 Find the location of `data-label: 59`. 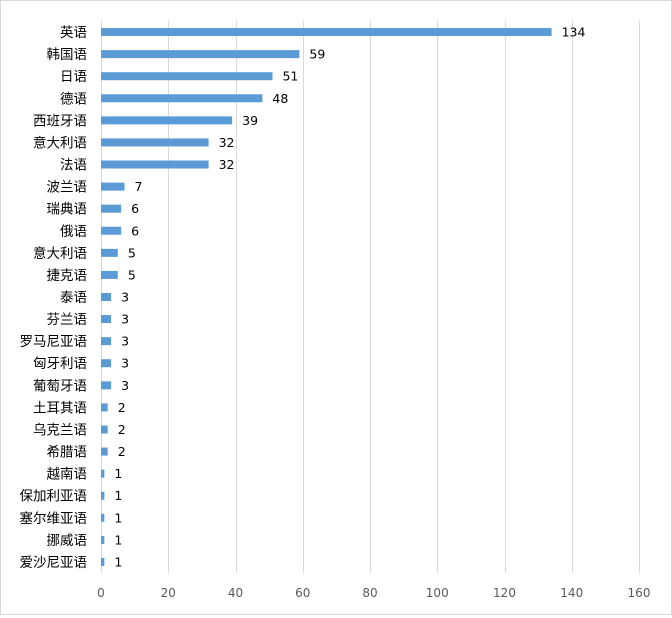

data-label: 59 is located at coordinates (317, 54).